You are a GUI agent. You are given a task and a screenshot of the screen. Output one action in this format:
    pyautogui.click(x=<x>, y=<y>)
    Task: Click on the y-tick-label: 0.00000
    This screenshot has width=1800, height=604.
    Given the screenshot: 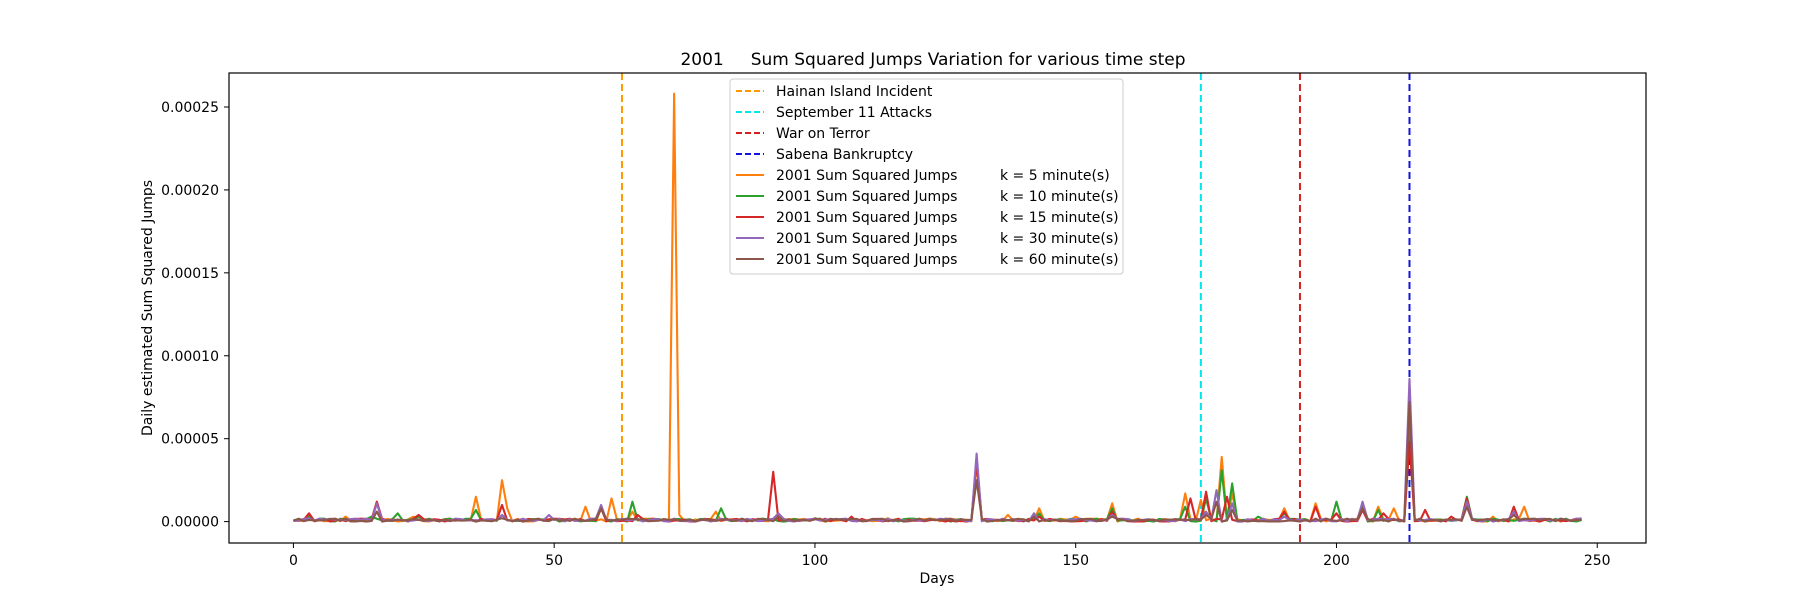 What is the action you would take?
    pyautogui.click(x=190, y=523)
    